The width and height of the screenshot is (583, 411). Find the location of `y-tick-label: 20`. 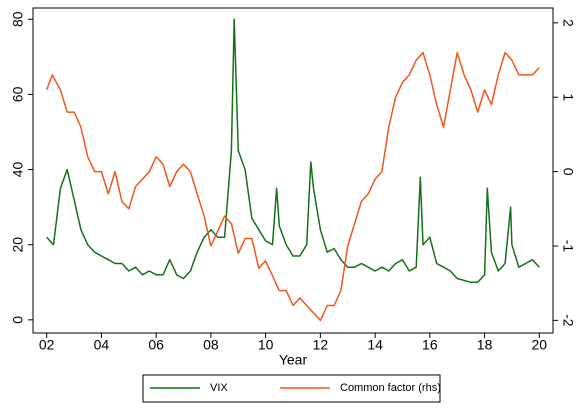

y-tick-label: 20 is located at coordinates (18, 245).